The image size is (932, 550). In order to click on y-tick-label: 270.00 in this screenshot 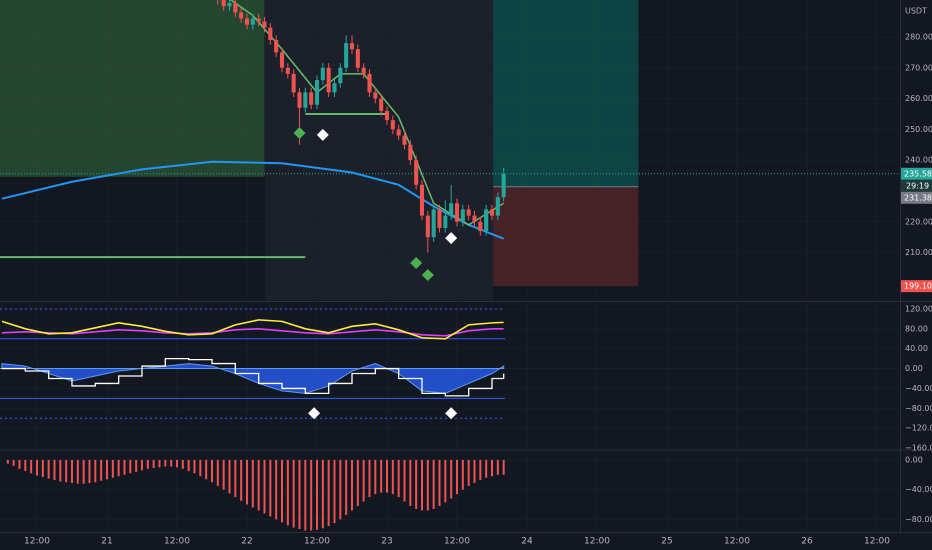, I will do `click(918, 67)`.